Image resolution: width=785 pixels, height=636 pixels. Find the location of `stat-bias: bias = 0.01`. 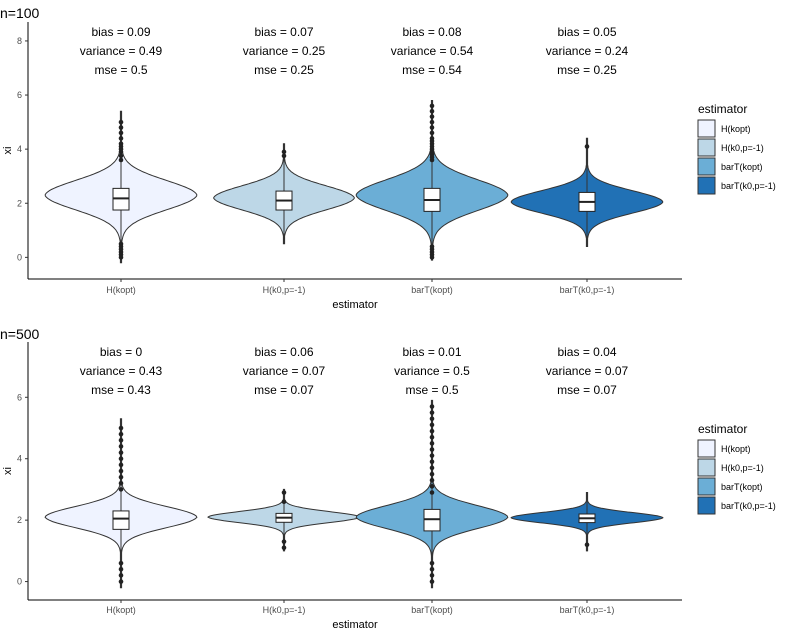

stat-bias: bias = 0.01 is located at coordinates (431, 352).